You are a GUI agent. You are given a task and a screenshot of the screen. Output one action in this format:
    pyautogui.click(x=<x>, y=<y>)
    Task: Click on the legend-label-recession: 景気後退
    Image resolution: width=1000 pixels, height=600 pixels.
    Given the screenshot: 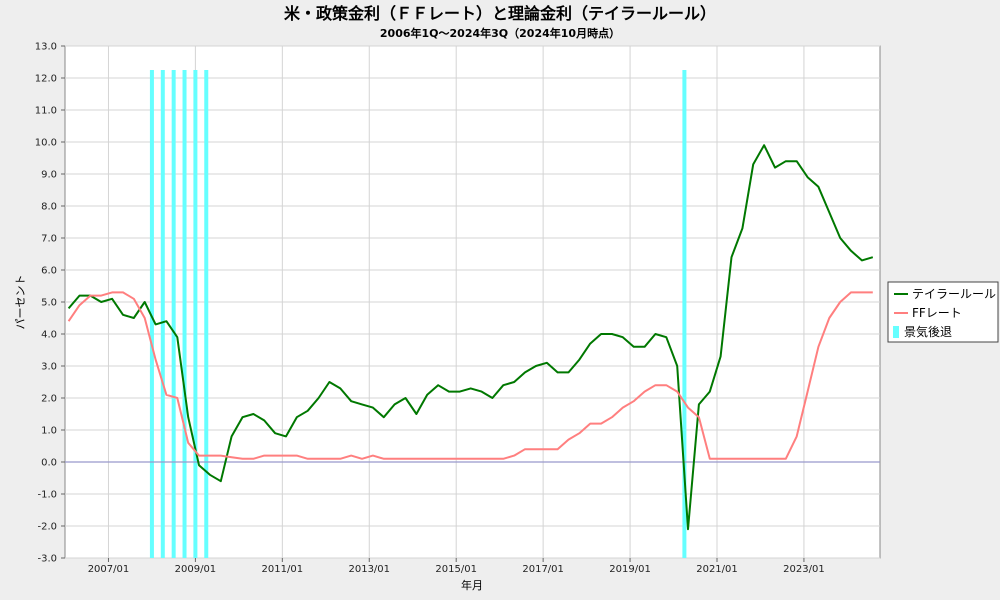 What is the action you would take?
    pyautogui.click(x=928, y=331)
    